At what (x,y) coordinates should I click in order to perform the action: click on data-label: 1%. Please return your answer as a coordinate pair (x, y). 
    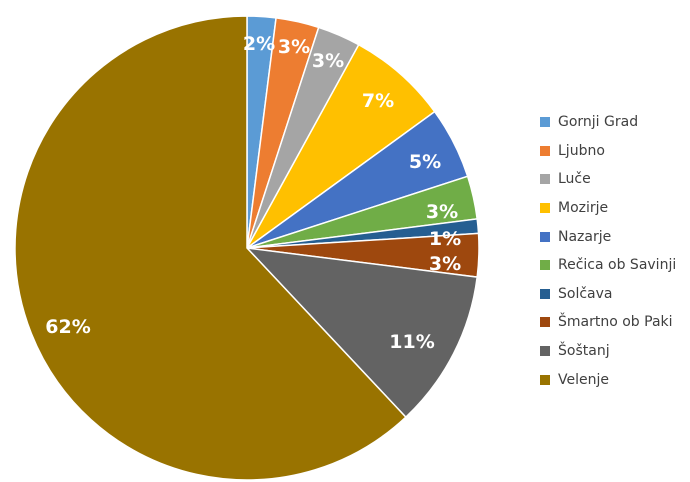
    Looking at the image, I should click on (445, 239).